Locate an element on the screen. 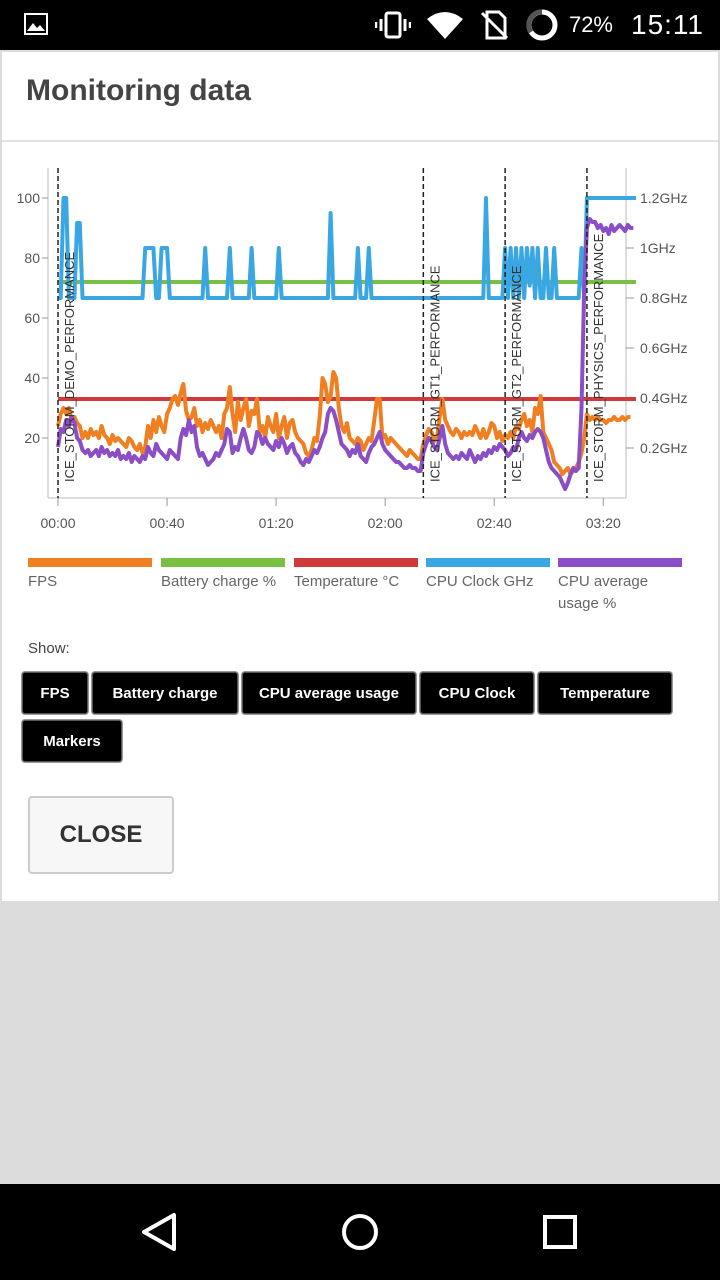  title-divider is located at coordinates (360, 141).